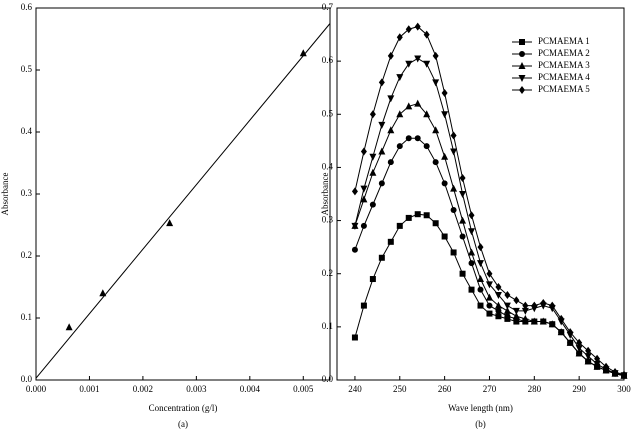  Describe the element at coordinates (535, 389) in the screenshot. I see `x-tick-label: 280` at that location.